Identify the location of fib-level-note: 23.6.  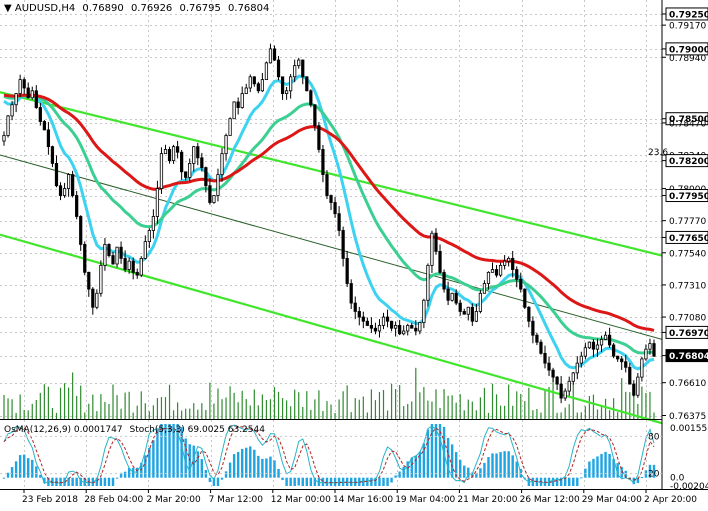
(658, 153).